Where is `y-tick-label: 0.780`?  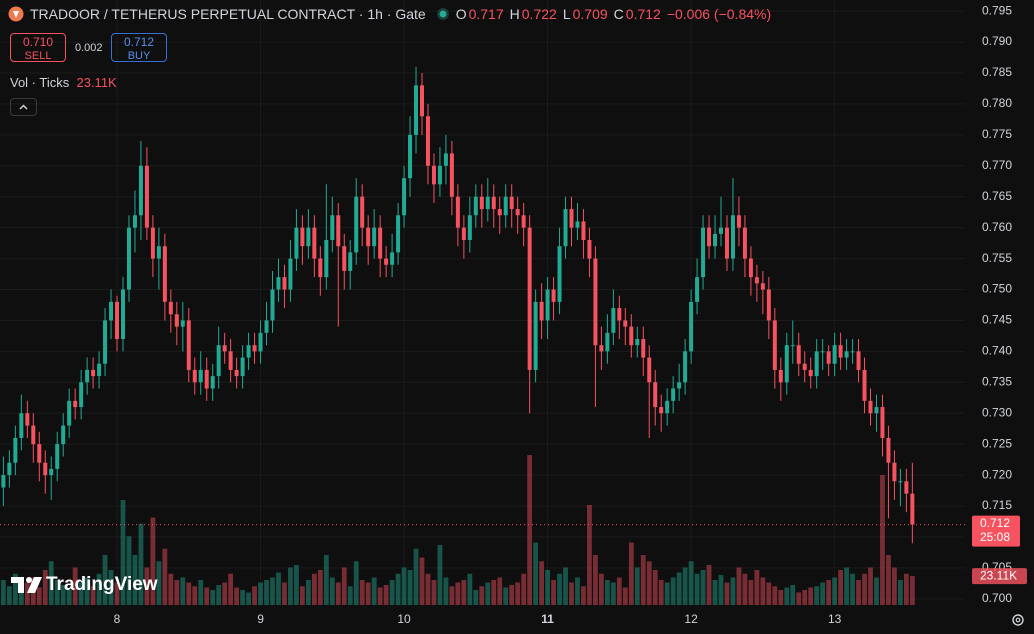
y-tick-label: 0.780 is located at coordinates (997, 103).